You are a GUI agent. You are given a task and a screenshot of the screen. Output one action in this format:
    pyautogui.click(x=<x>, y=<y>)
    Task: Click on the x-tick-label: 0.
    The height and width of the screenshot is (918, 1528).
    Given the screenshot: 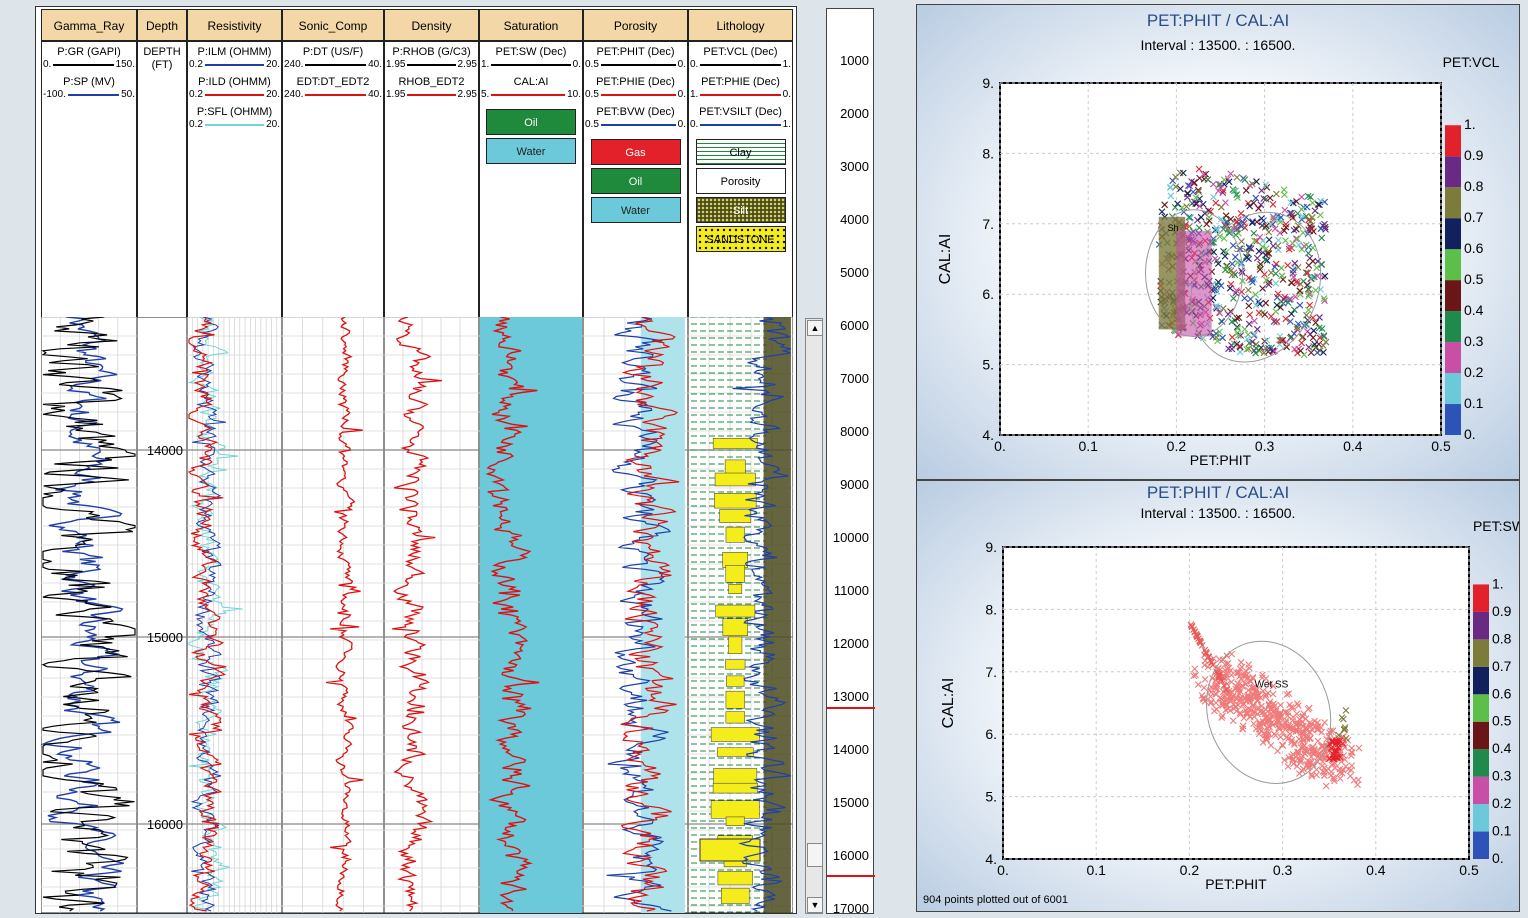 What is the action you would take?
    pyautogui.click(x=1003, y=870)
    